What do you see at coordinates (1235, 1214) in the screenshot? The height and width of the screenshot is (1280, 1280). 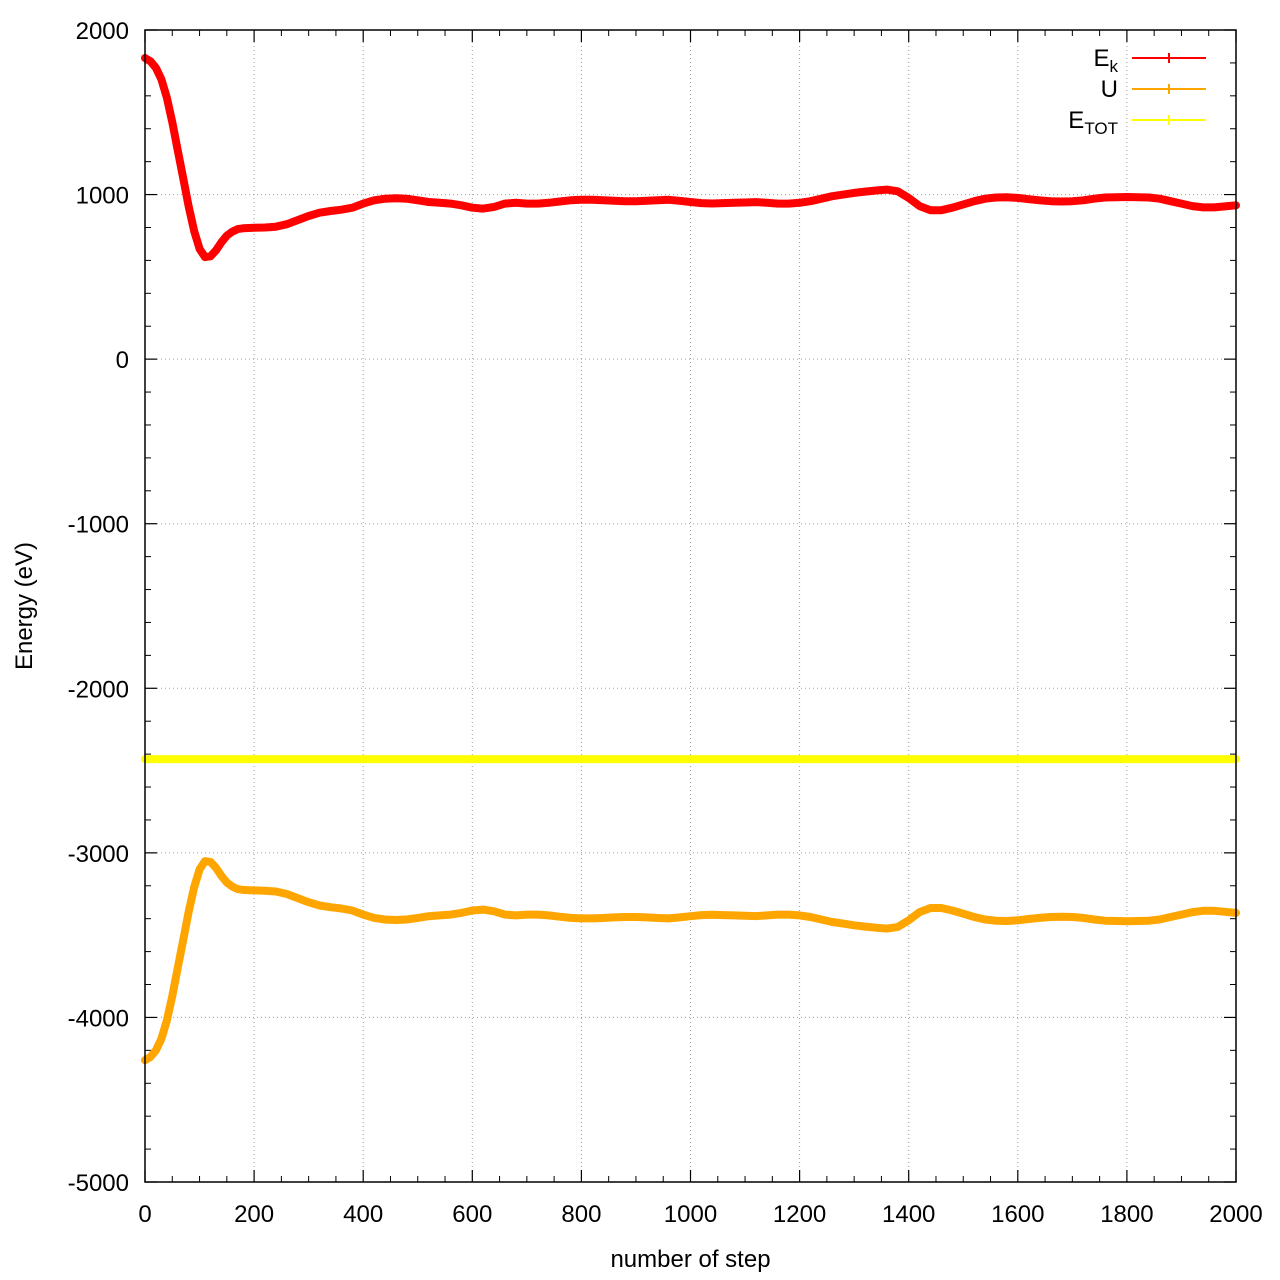 I see `x-tick-label: 2000` at bounding box center [1235, 1214].